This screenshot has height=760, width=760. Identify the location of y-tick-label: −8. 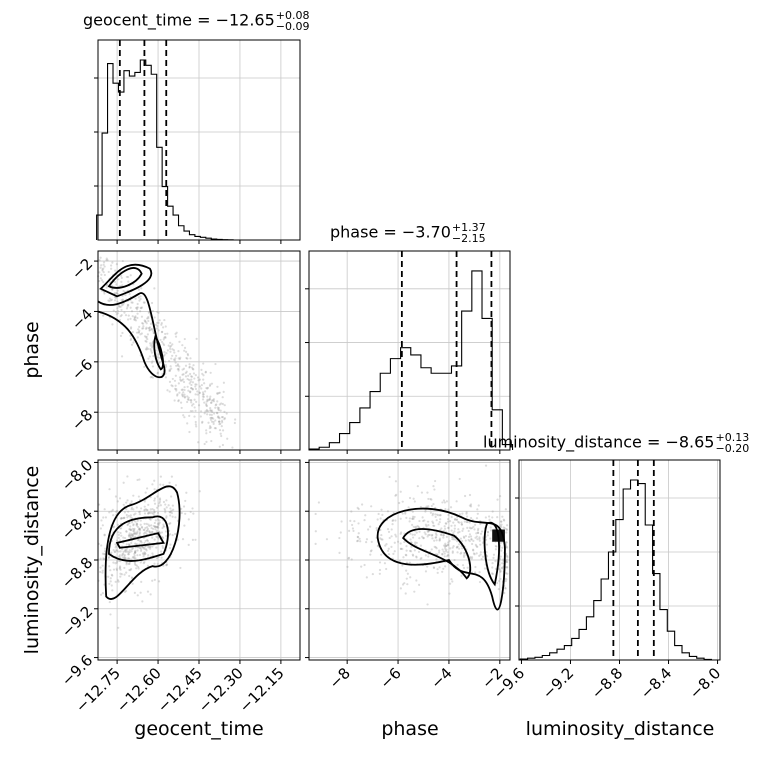
(82, 420).